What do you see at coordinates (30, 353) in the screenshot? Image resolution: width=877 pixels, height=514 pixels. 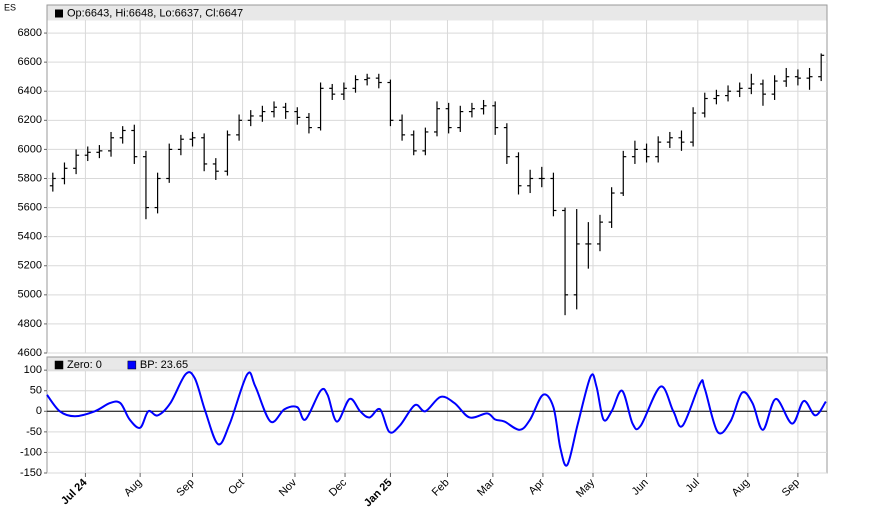 I see `y-tick-label: 4600` at bounding box center [30, 353].